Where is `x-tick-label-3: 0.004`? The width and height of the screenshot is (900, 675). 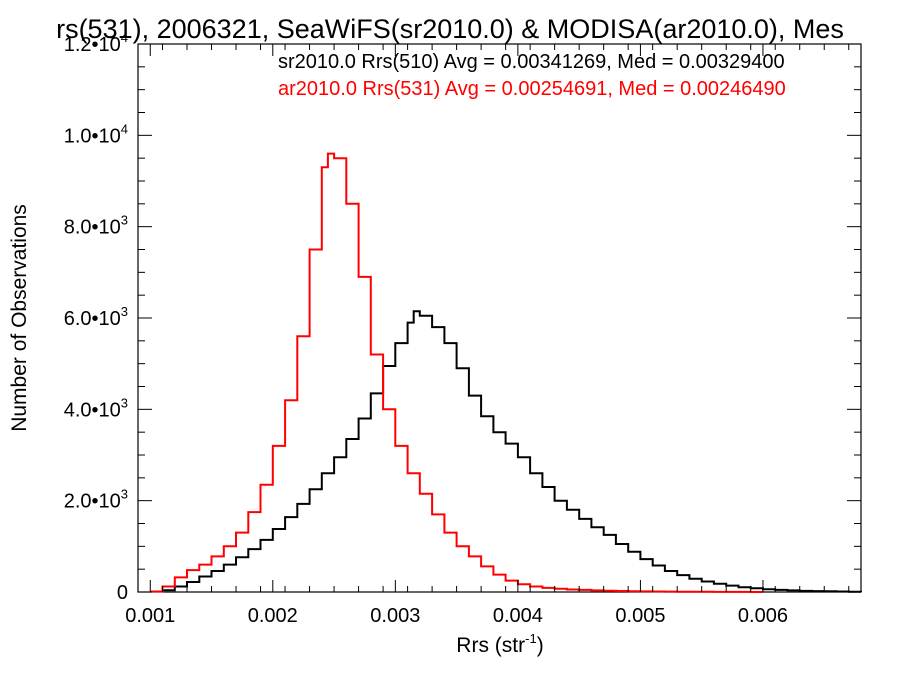
x-tick-label-3: 0.004 is located at coordinates (518, 616).